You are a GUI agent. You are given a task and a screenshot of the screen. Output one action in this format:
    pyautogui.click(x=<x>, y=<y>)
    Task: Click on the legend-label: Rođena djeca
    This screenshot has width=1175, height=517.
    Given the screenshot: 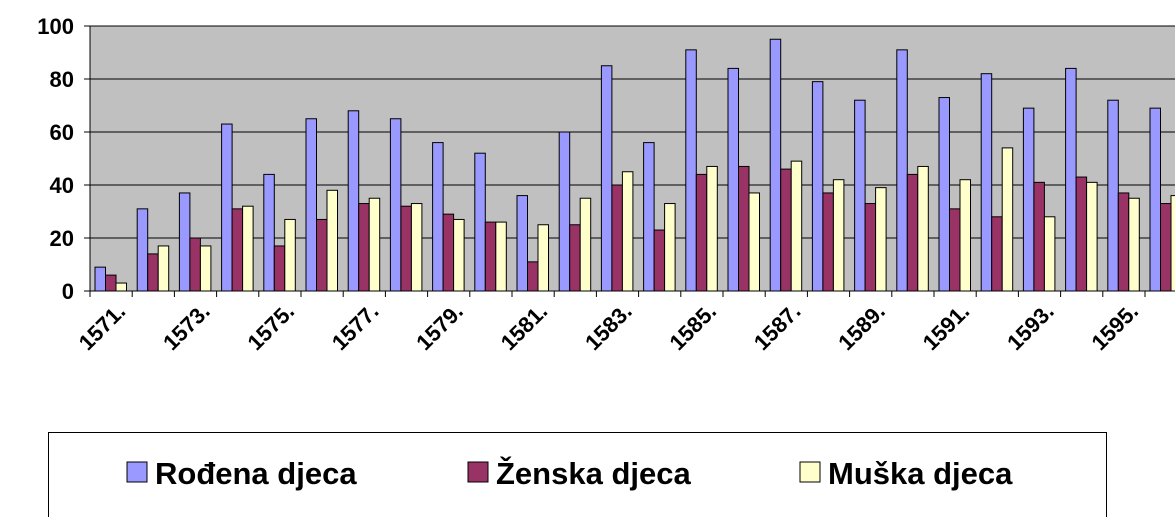 What is the action you would take?
    pyautogui.click(x=256, y=473)
    